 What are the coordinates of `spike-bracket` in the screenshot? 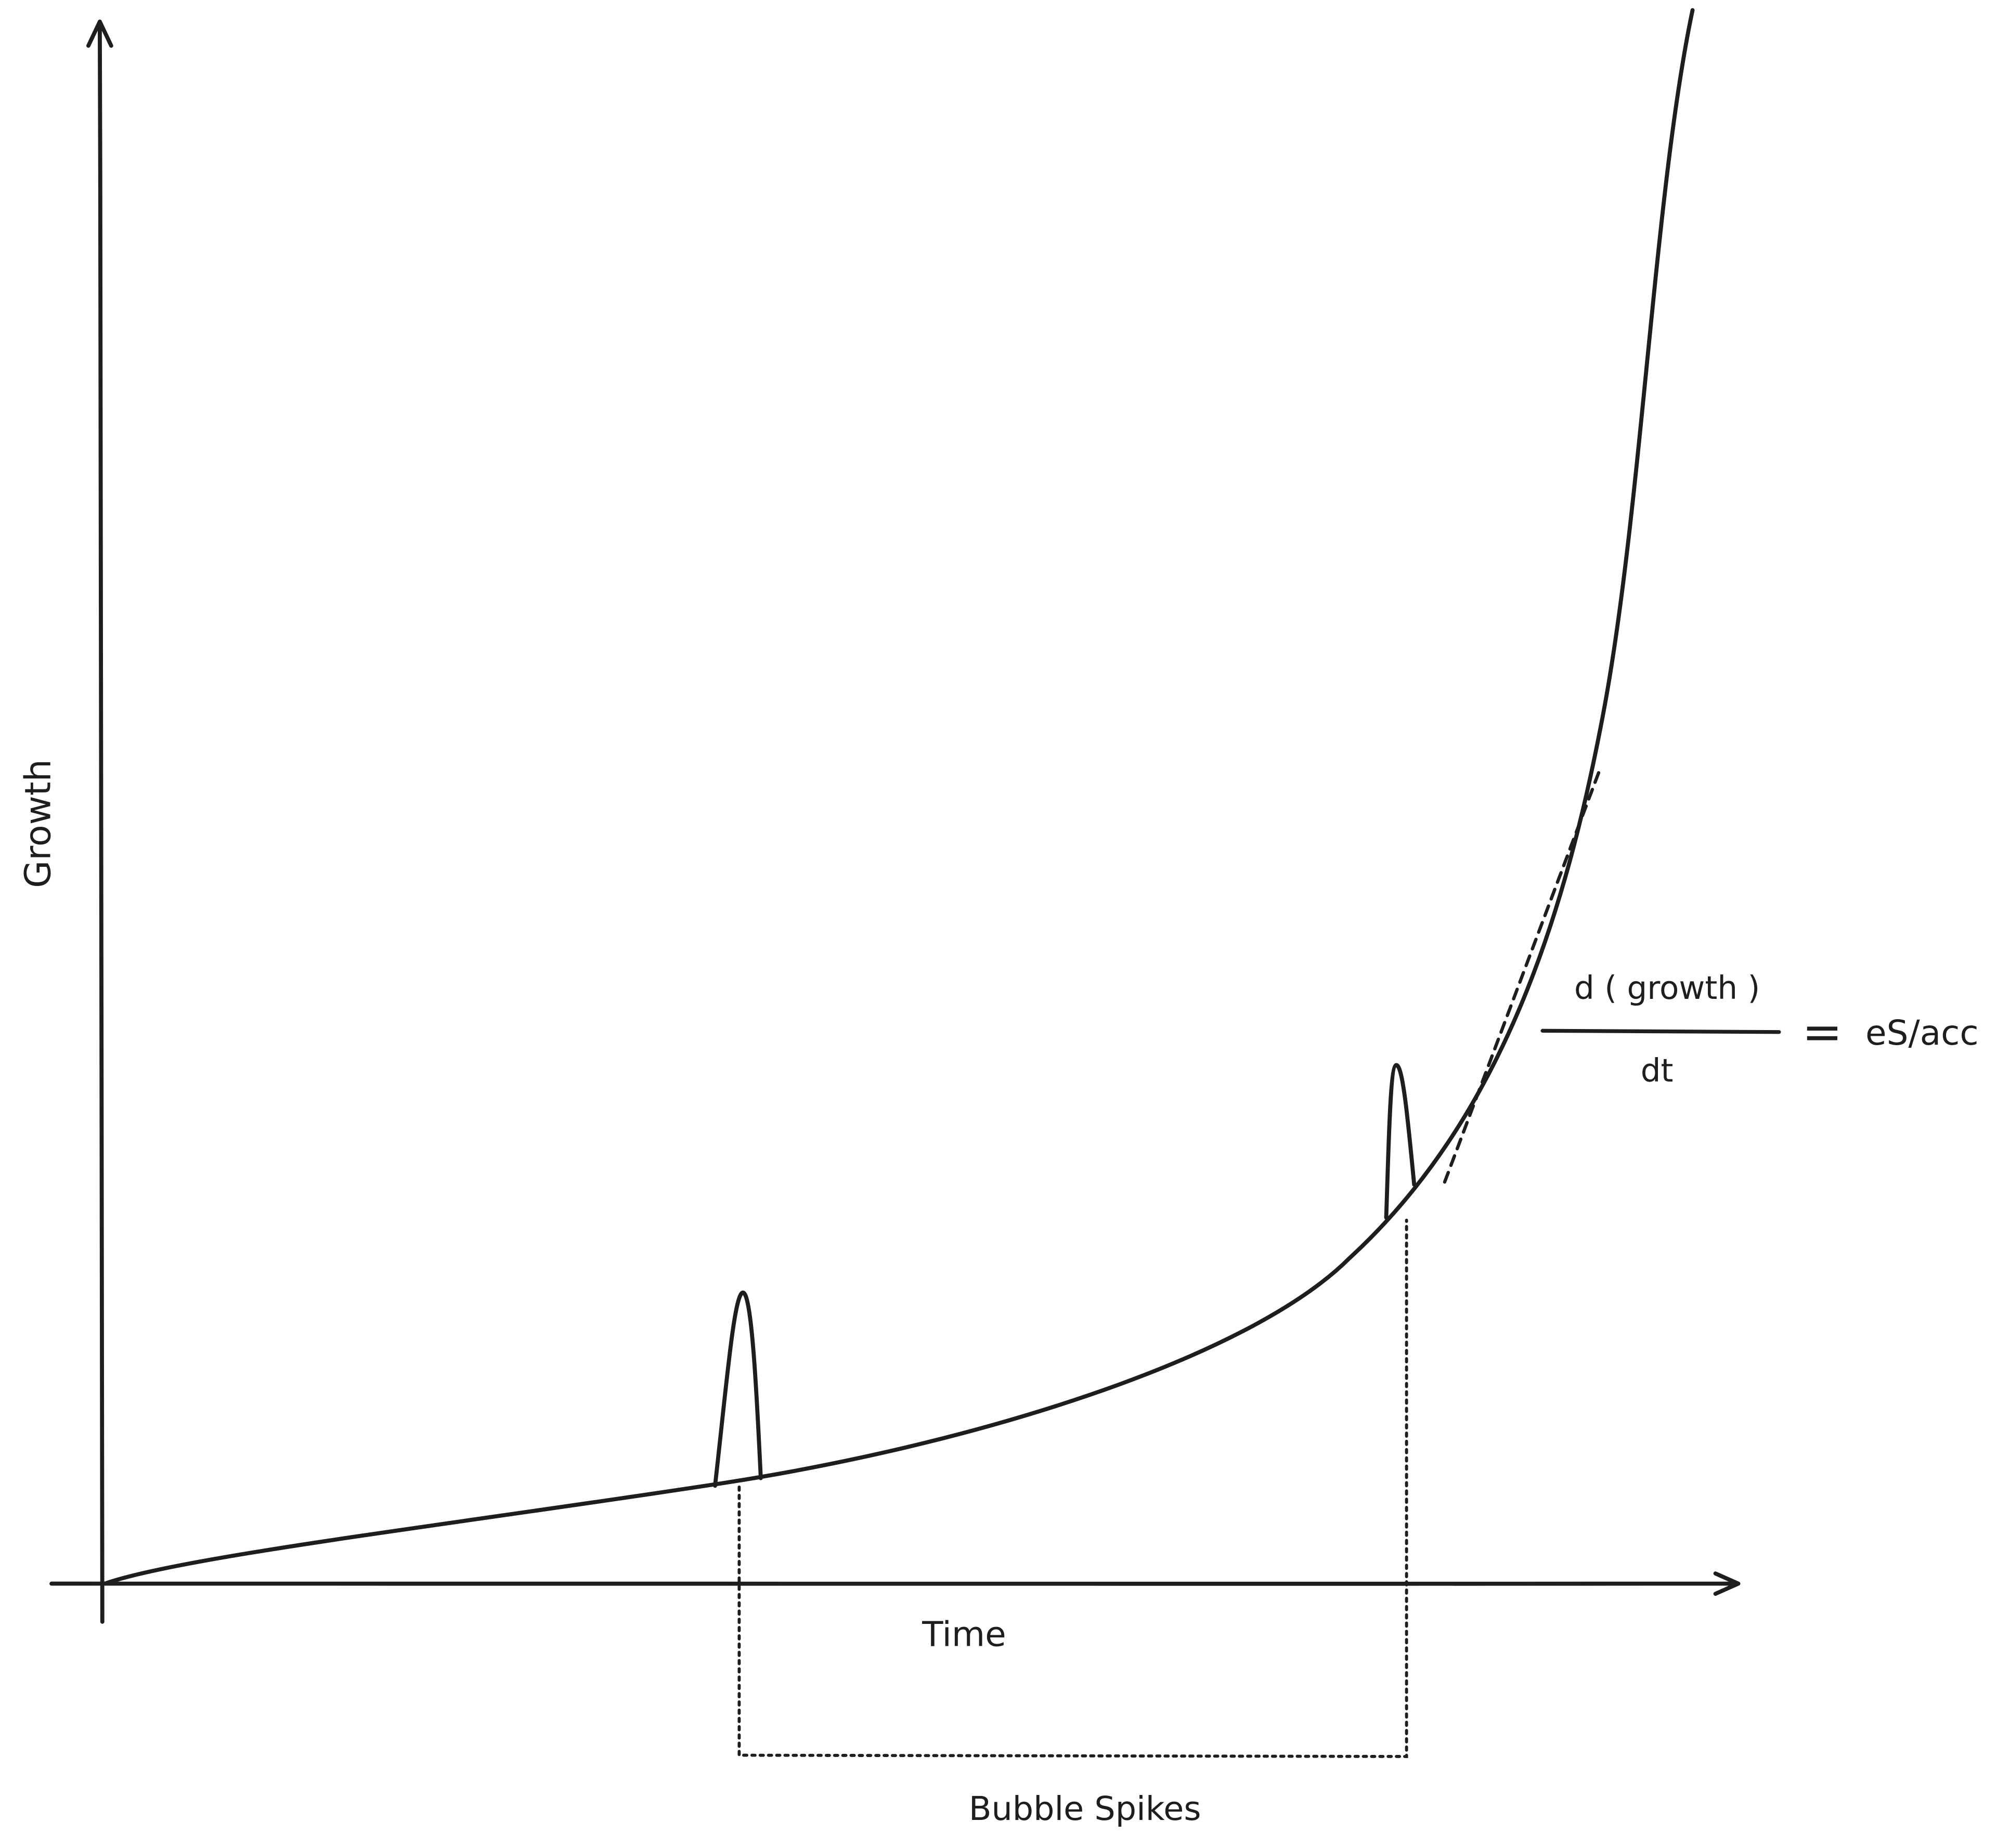 It's located at (1072, 1488).